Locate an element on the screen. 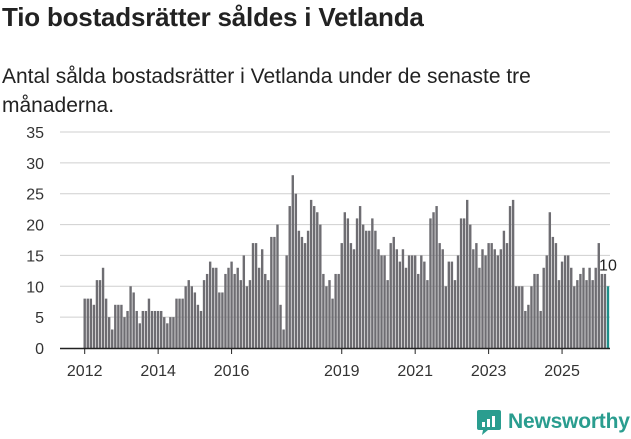  newsworthy-logo: Newsworthy is located at coordinates (553, 422).